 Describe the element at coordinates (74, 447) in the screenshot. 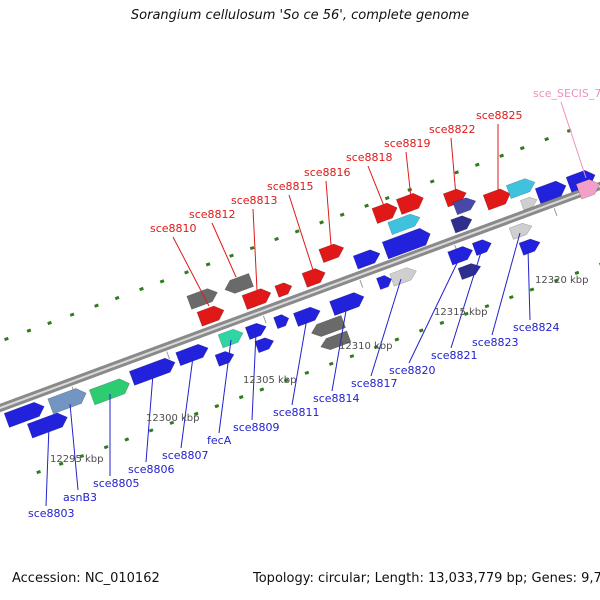

I see `leader-line-asnB3` at that location.